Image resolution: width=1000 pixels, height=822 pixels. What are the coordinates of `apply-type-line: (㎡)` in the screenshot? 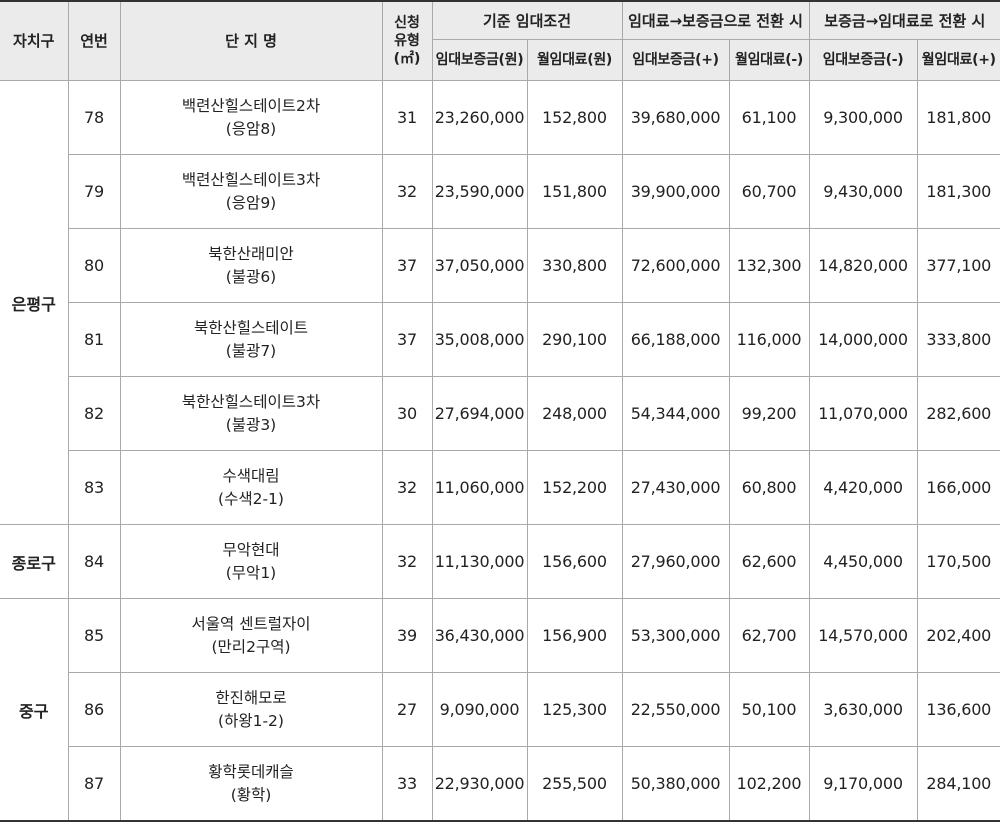 It's located at (407, 59).